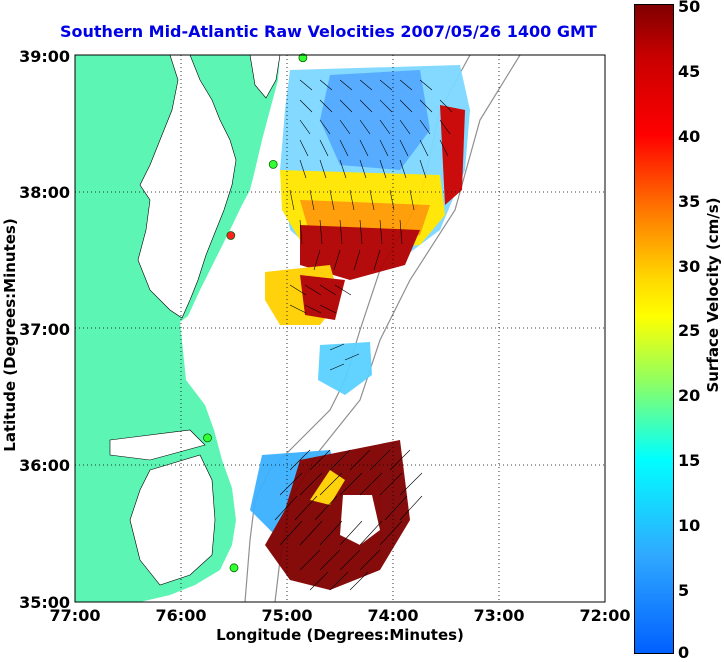 The height and width of the screenshot is (662, 724). What do you see at coordinates (44, 192) in the screenshot?
I see `y-tick-label: 38:00` at bounding box center [44, 192].